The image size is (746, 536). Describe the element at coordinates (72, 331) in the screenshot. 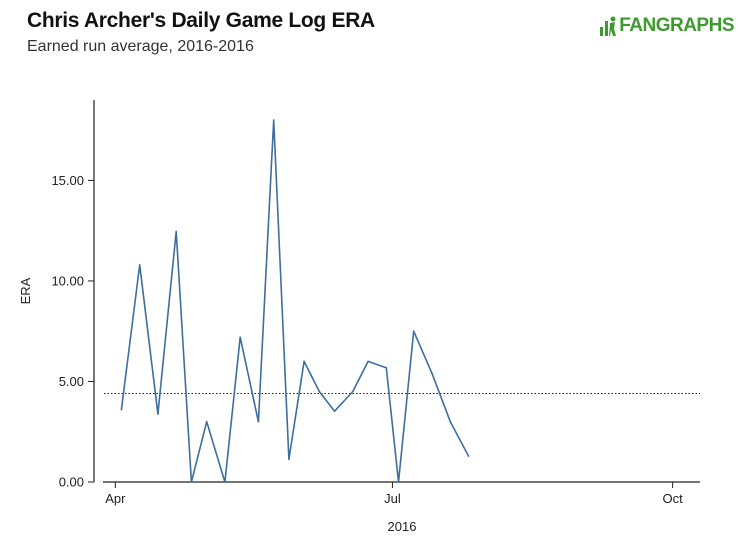

I see `y-ticks: 0.00 5.00 10.00 15.00` at that location.